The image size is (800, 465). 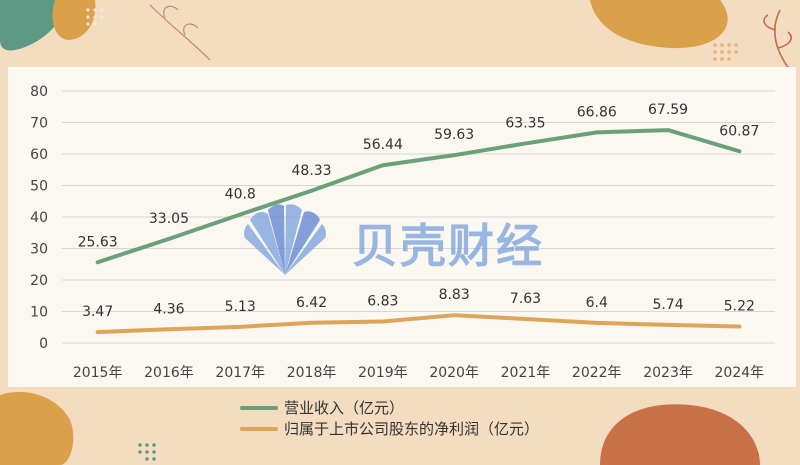 What do you see at coordinates (168, 309) in the screenshot?
I see `data-label-1-1: 4.36` at bounding box center [168, 309].